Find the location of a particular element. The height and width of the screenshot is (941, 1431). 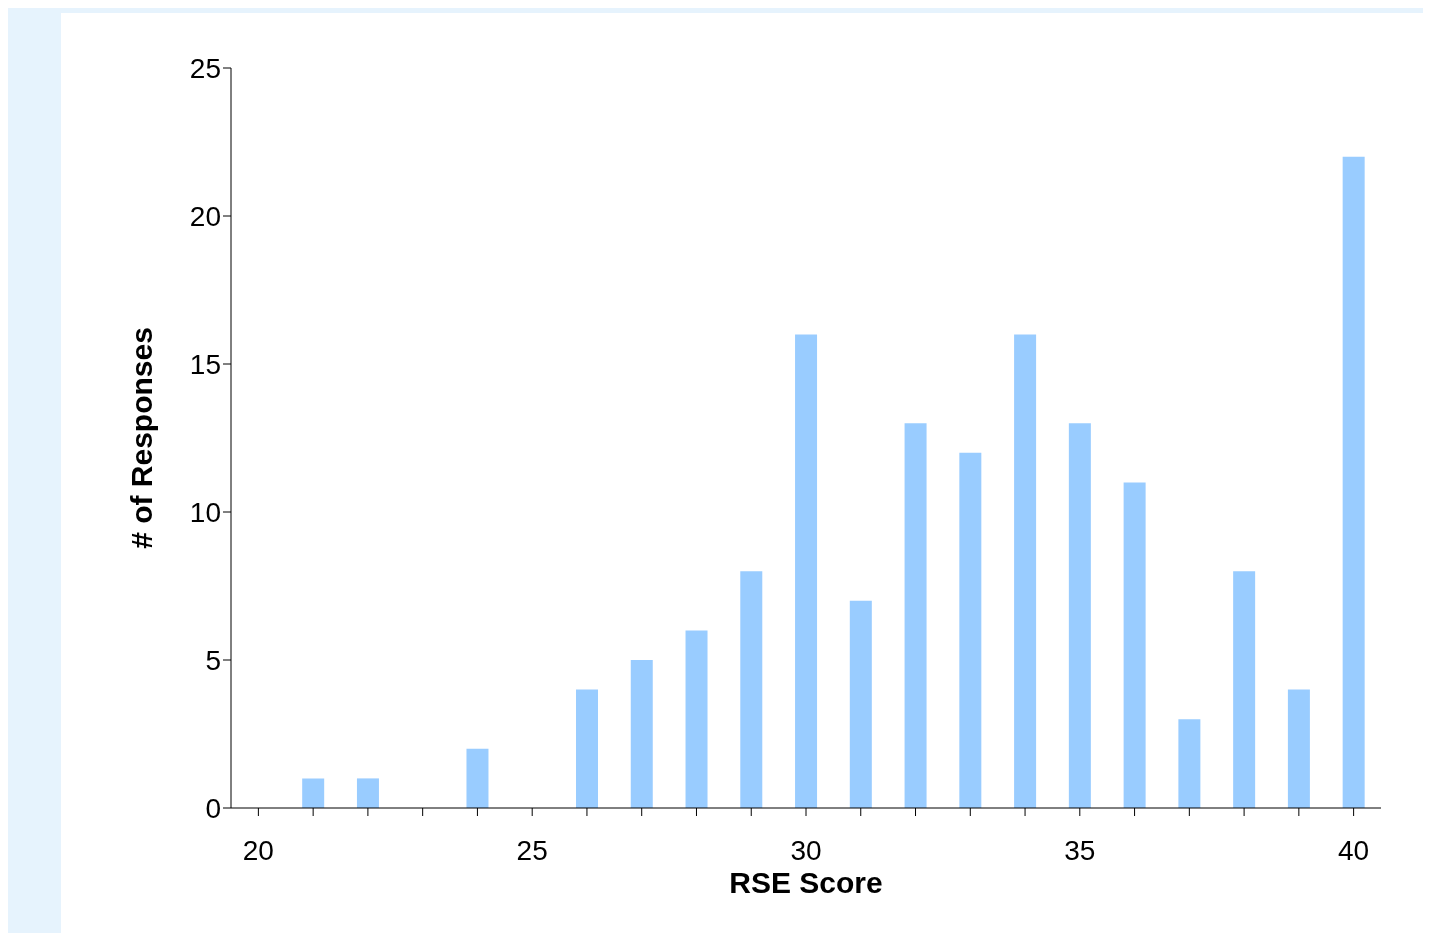

y-tick-label: 25 is located at coordinates (205, 68).